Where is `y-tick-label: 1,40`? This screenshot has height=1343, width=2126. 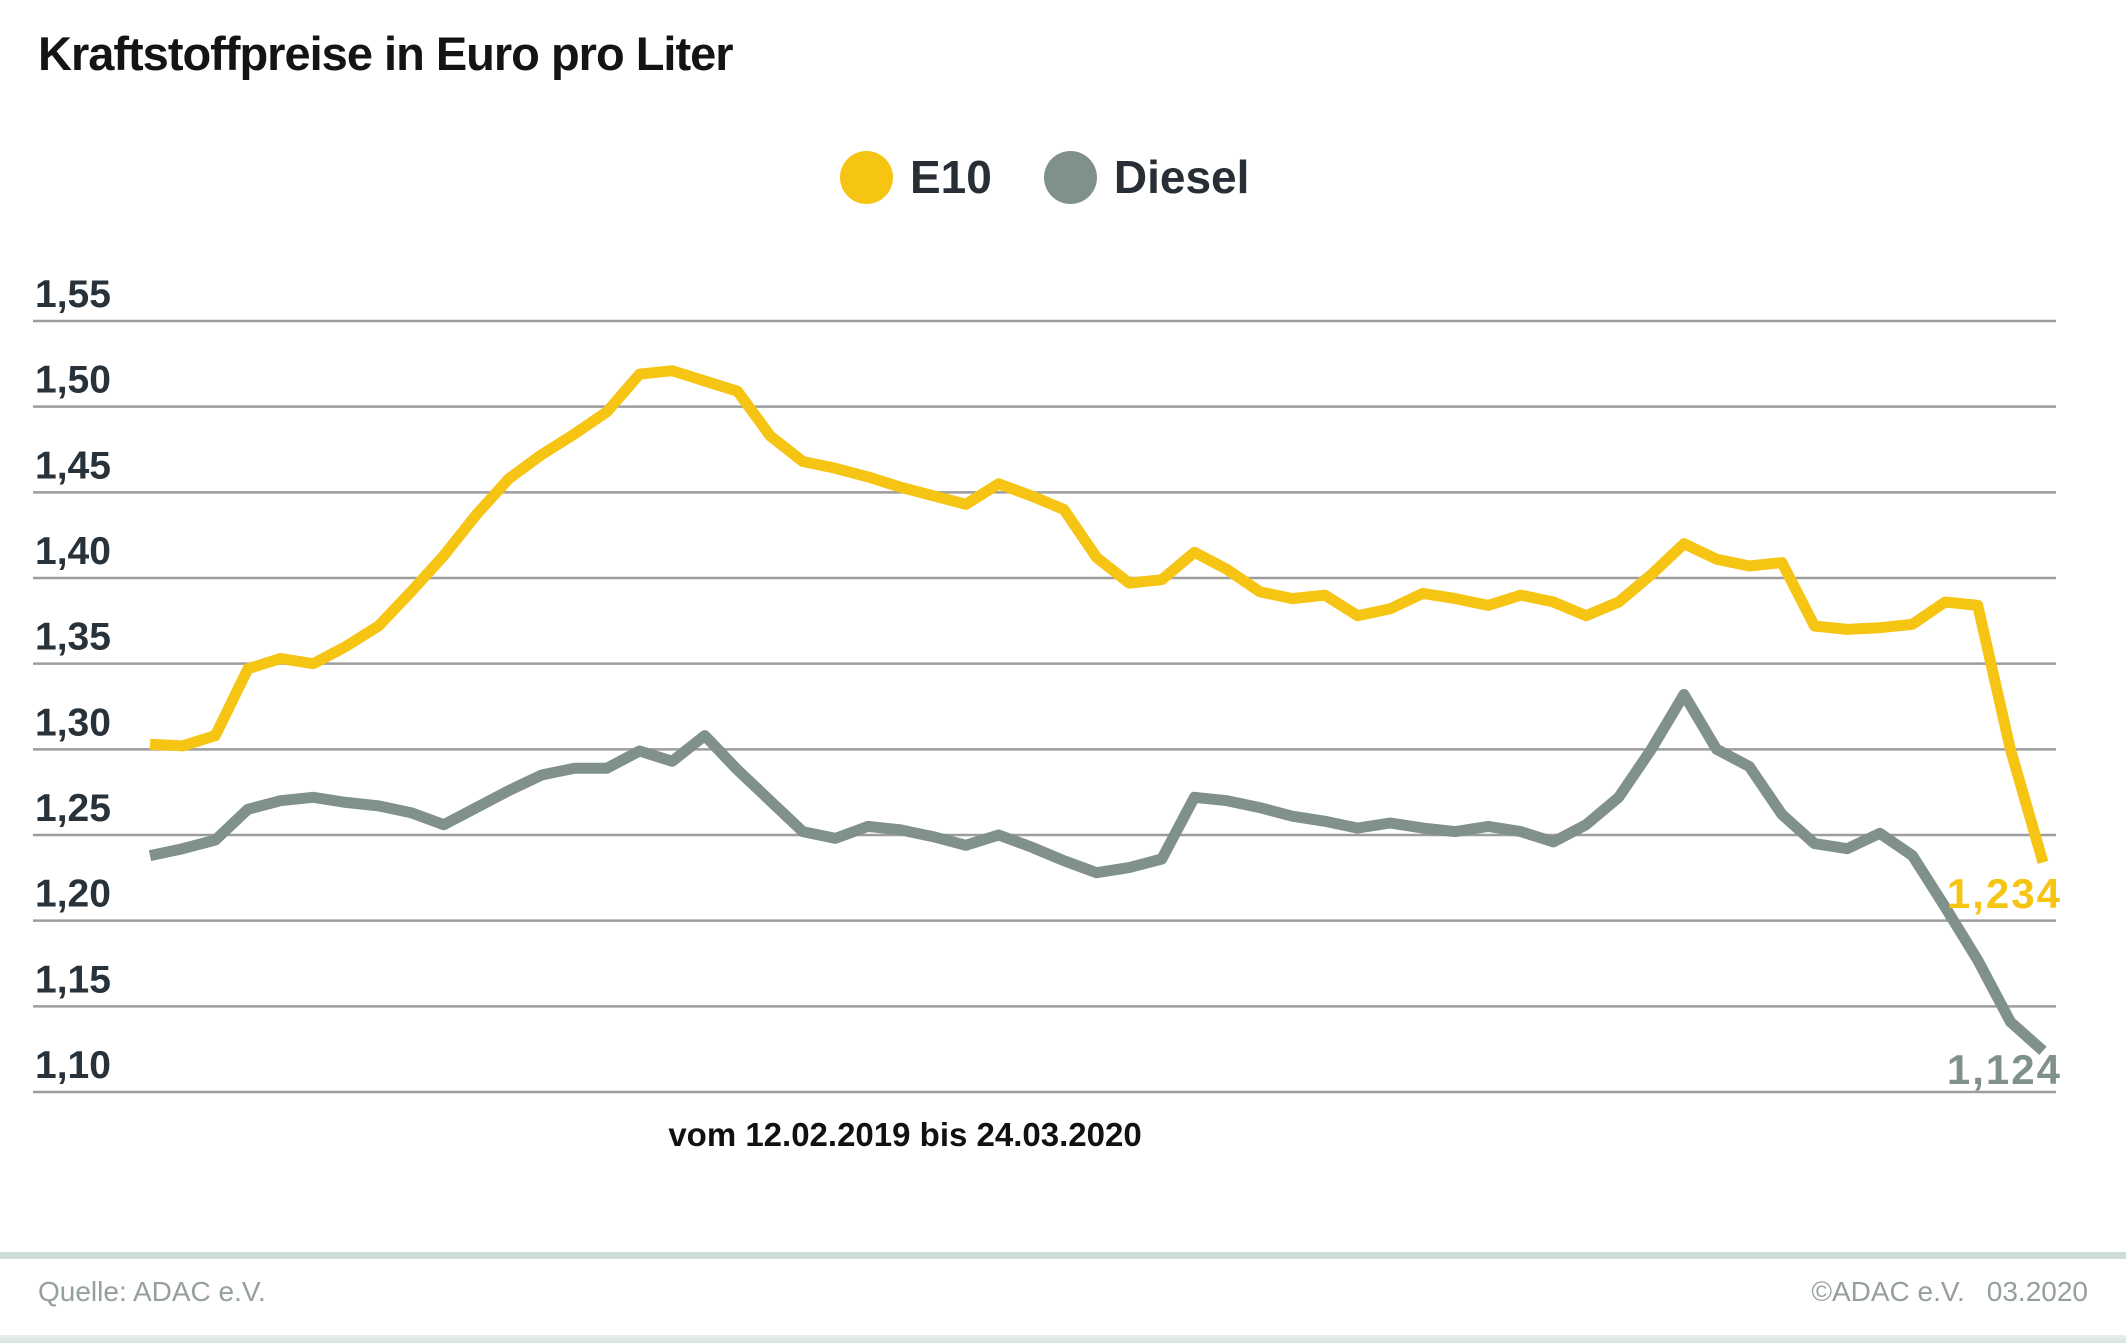
y-tick-label: 1,40 is located at coordinates (73, 551).